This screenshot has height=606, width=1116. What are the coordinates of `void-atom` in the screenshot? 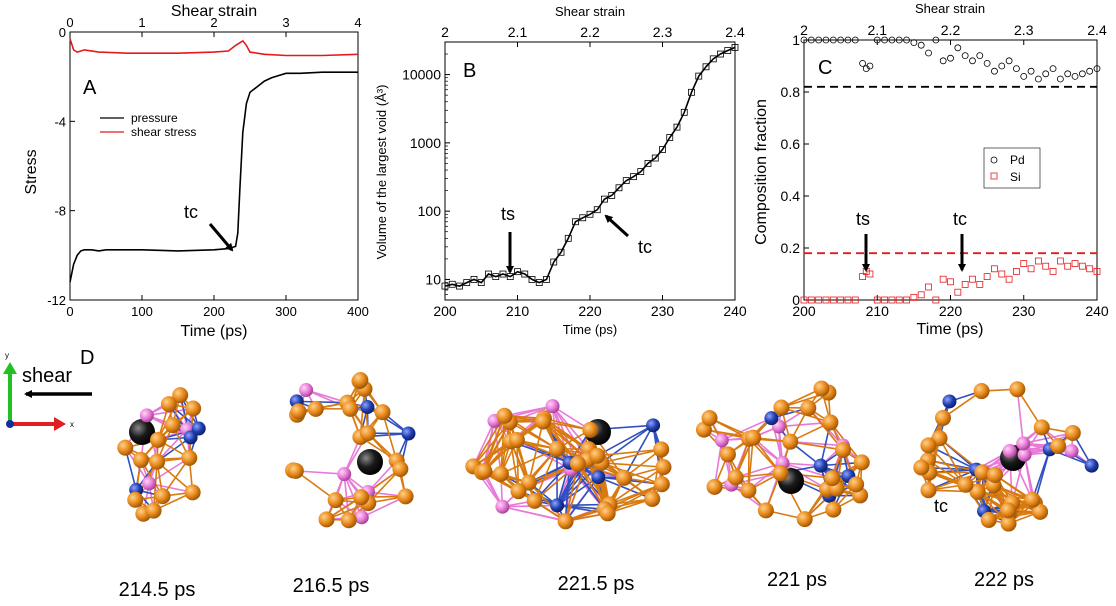 It's located at (370, 462).